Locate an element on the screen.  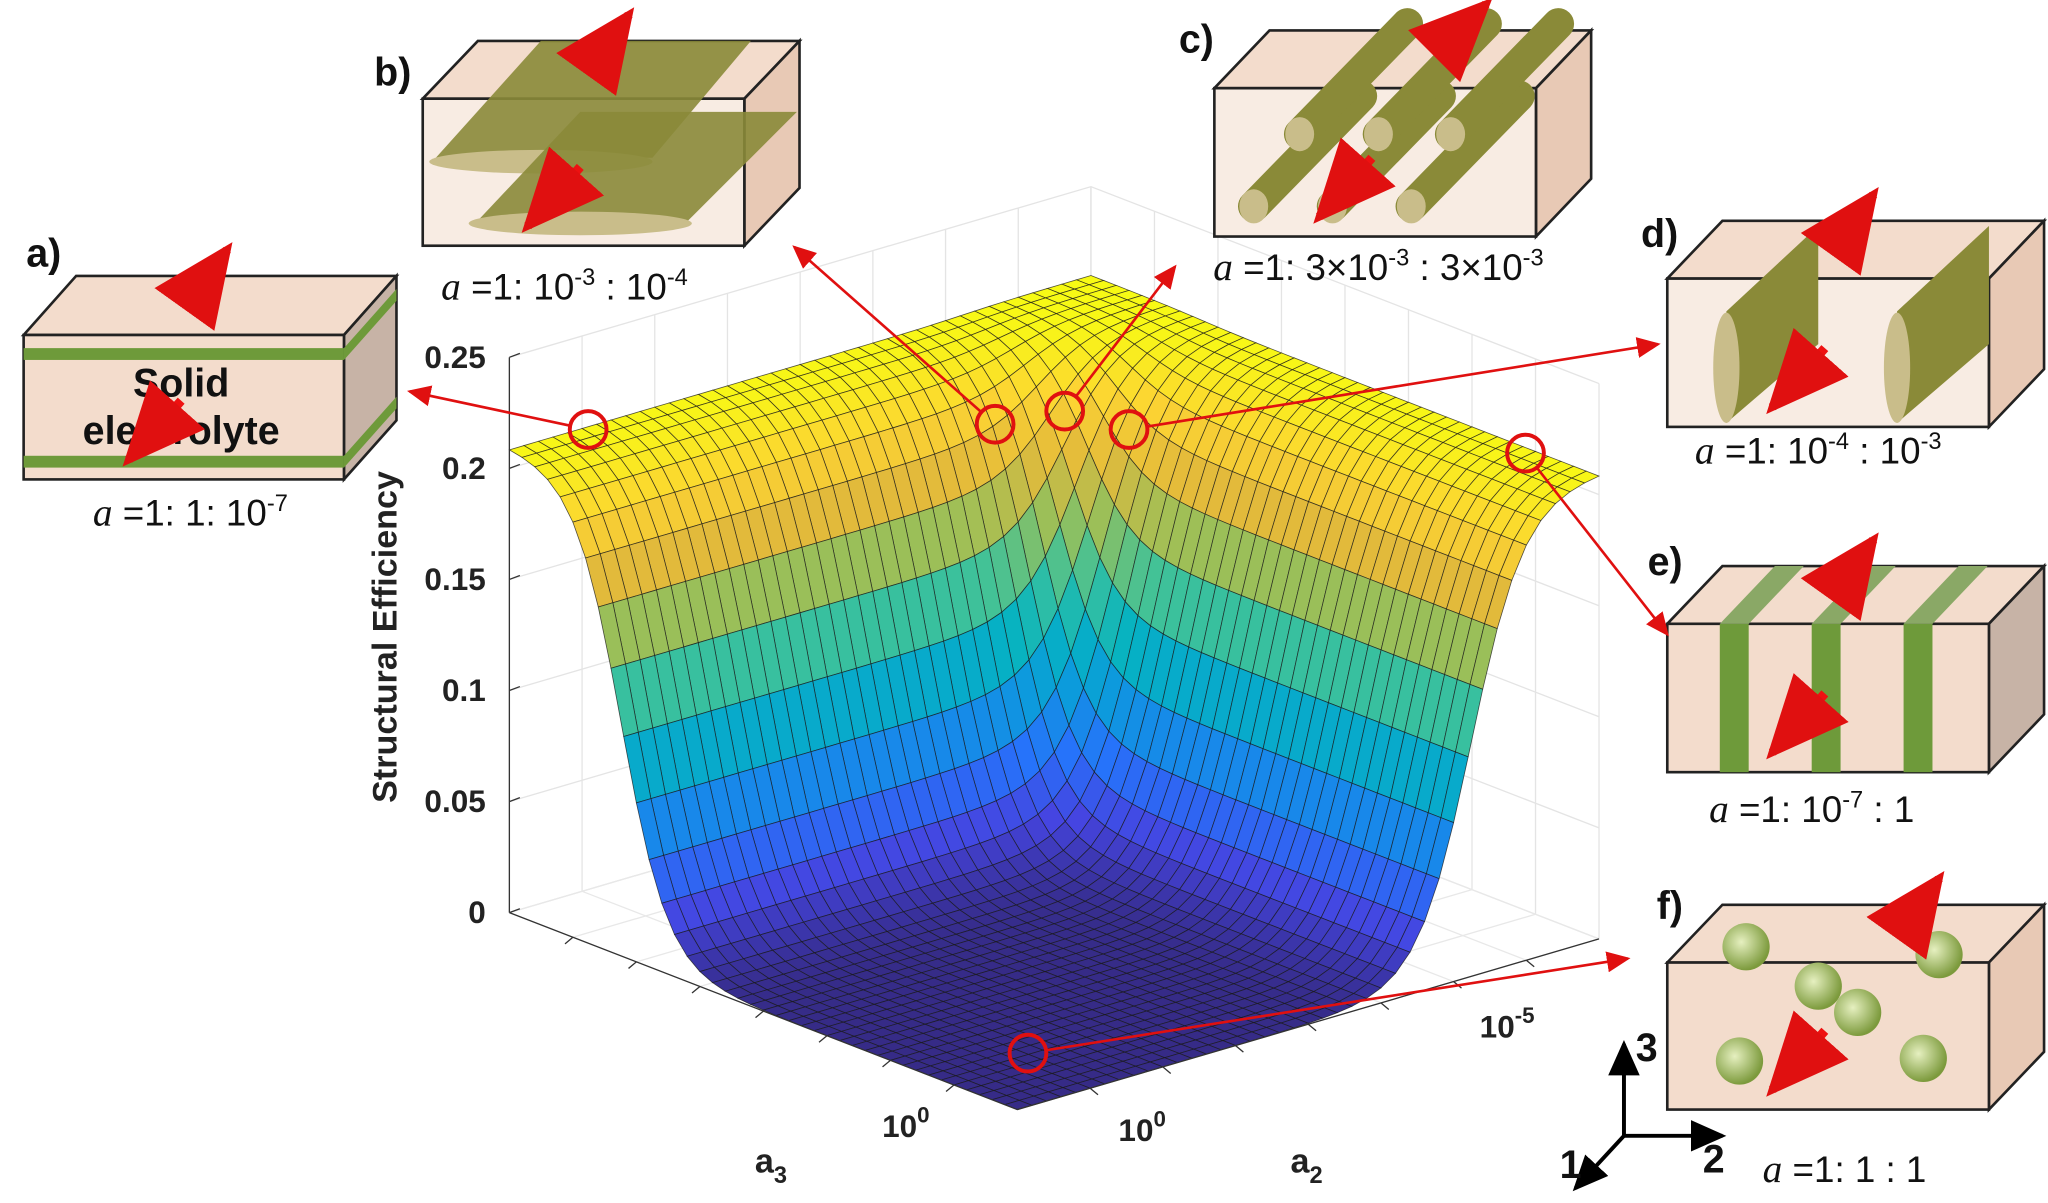
a2-tick-label-base: 10 is located at coordinates (1135, 1130).